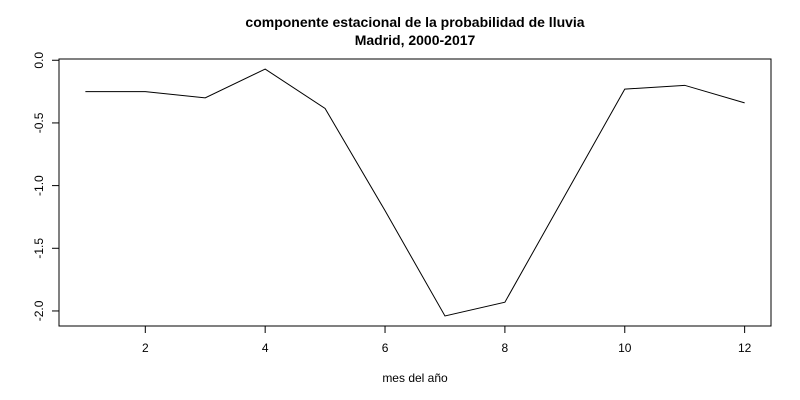 The image size is (800, 400). I want to click on x-tick-label: 2, so click(145, 348).